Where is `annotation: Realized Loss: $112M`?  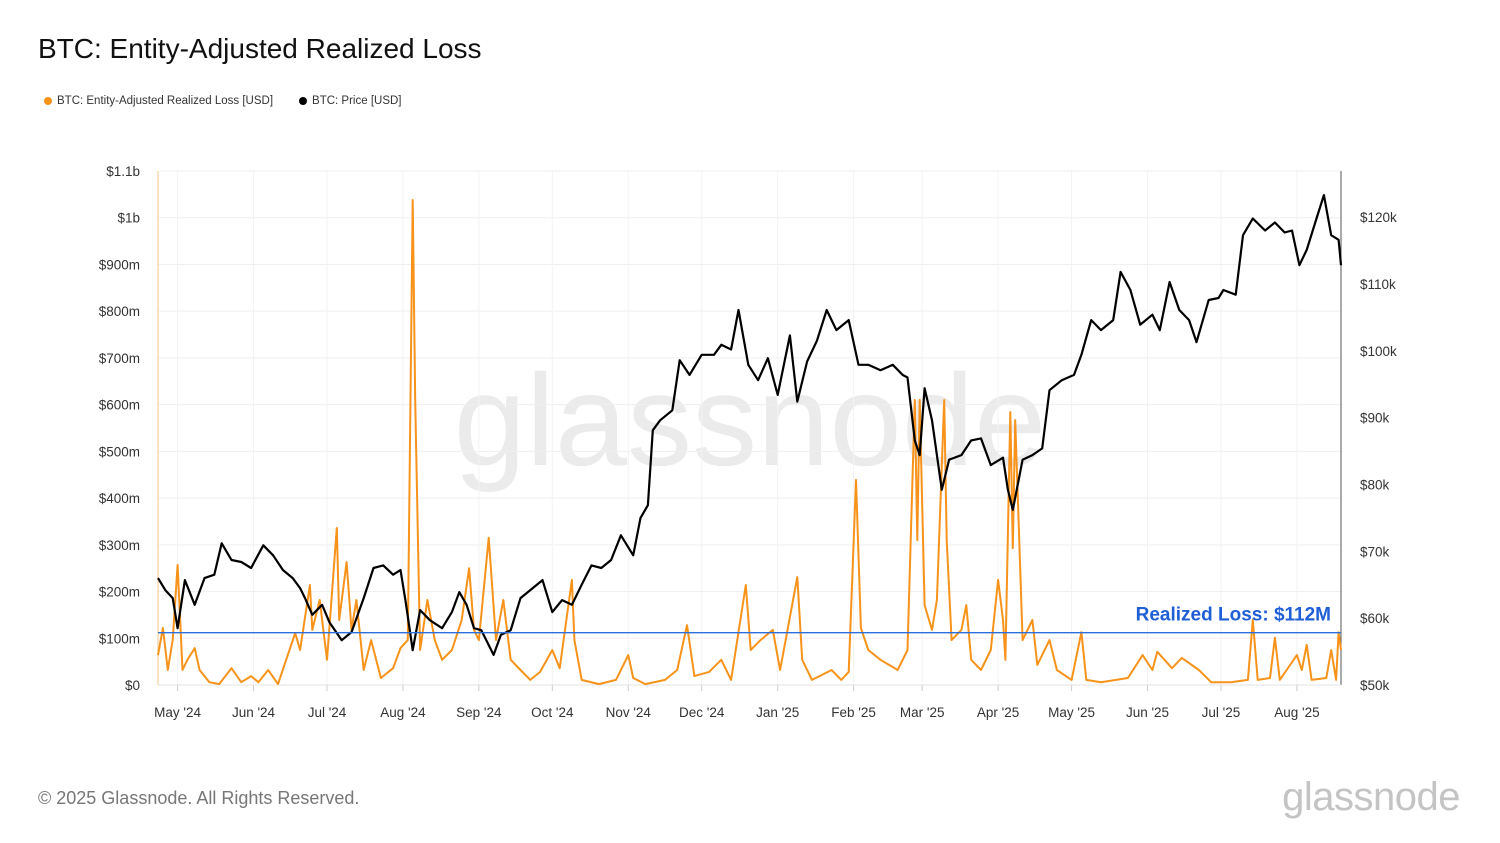 annotation: Realized Loss: $112M is located at coordinates (749, 619).